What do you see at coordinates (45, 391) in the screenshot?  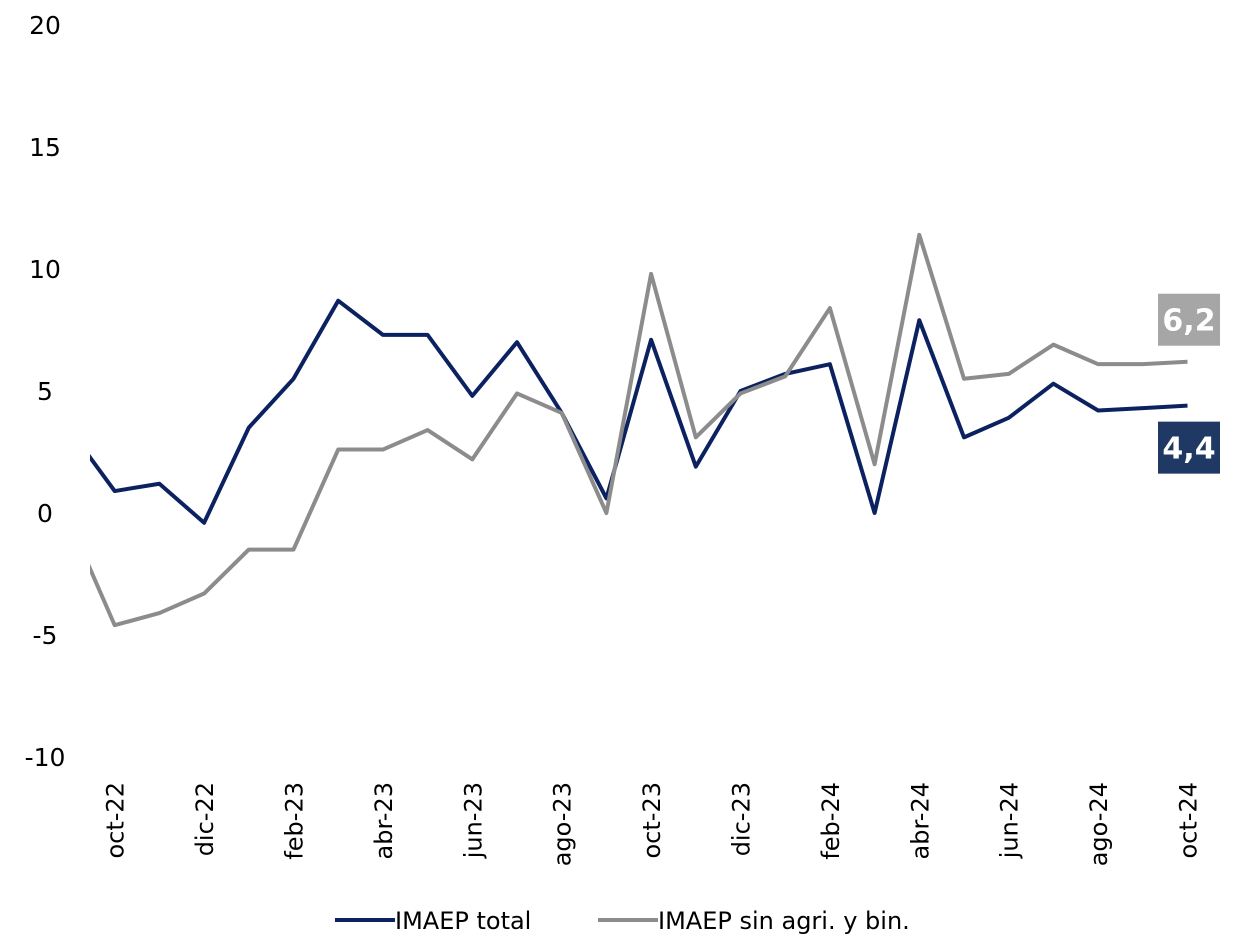 I see `y-tick-label: 5` at bounding box center [45, 391].